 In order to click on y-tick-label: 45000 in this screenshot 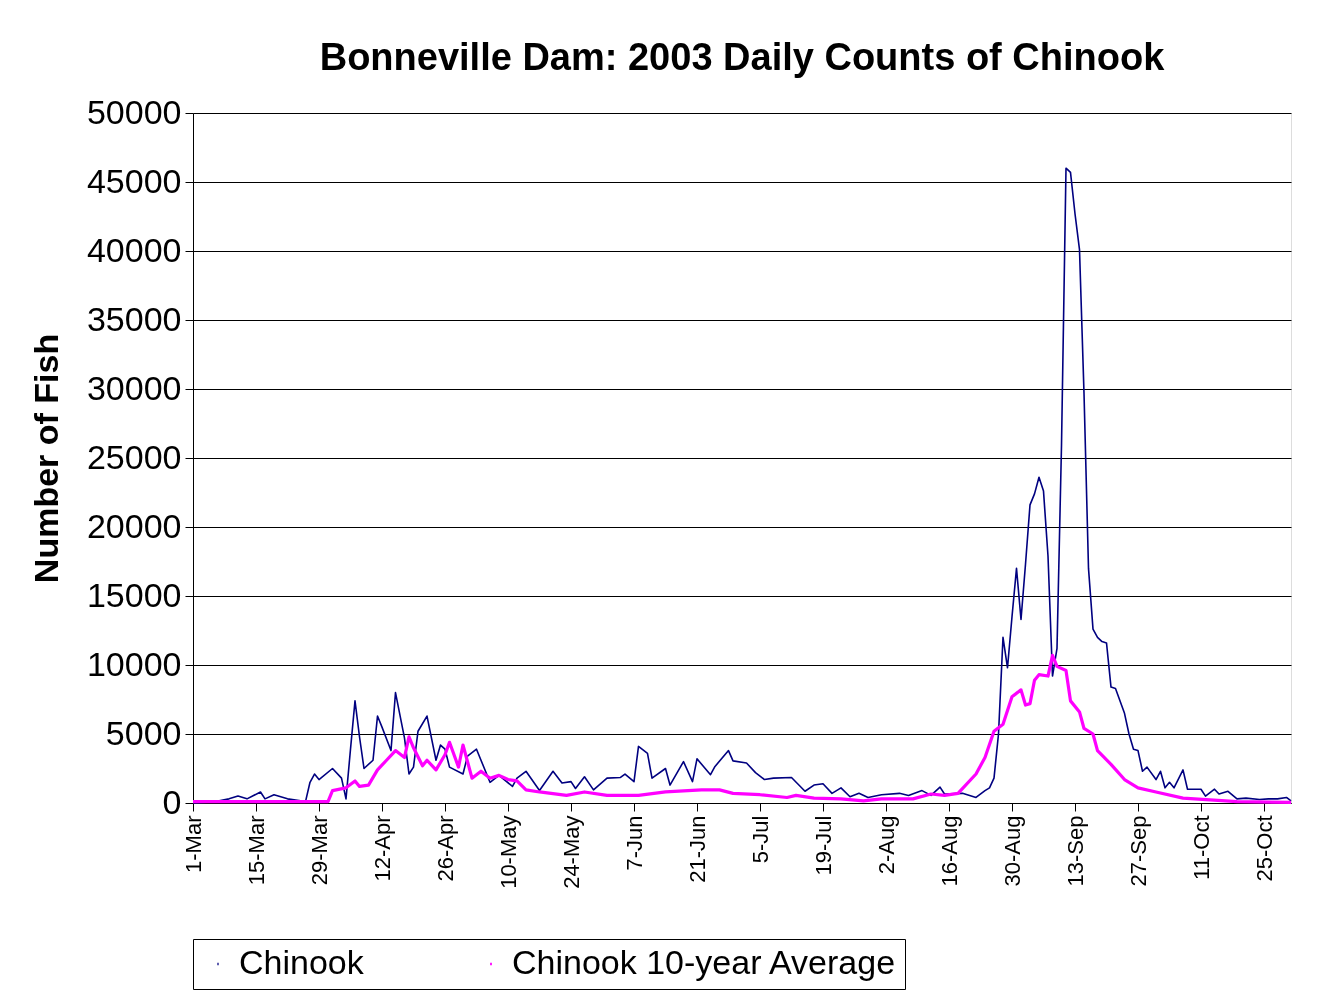, I will do `click(134, 180)`.